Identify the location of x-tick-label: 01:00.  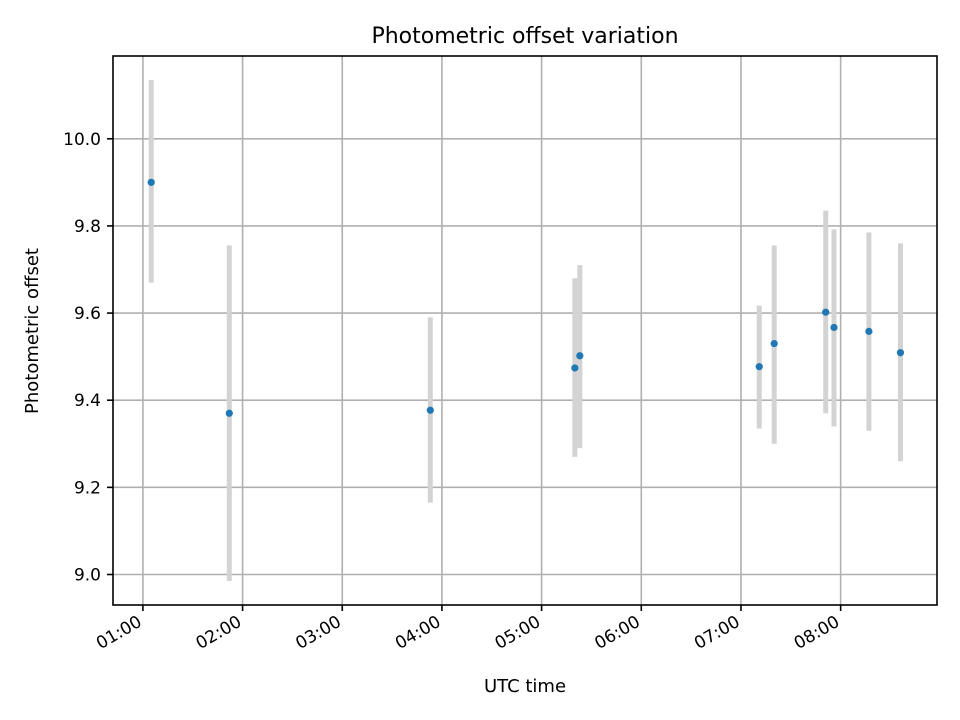
(119, 633).